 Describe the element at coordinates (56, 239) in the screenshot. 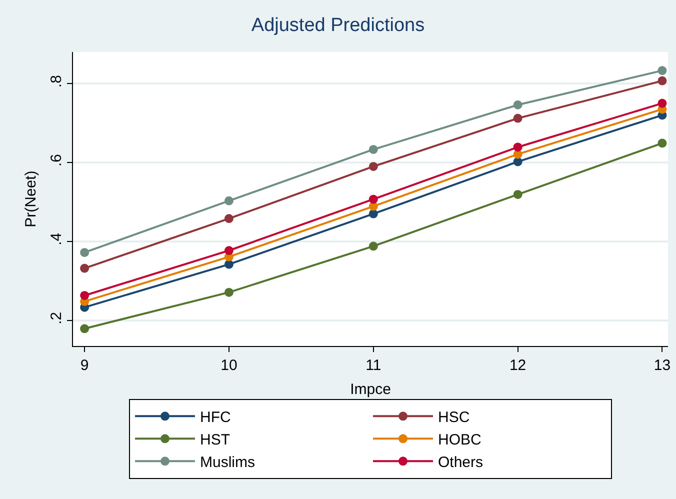

I see `y-tick-label: .4` at that location.